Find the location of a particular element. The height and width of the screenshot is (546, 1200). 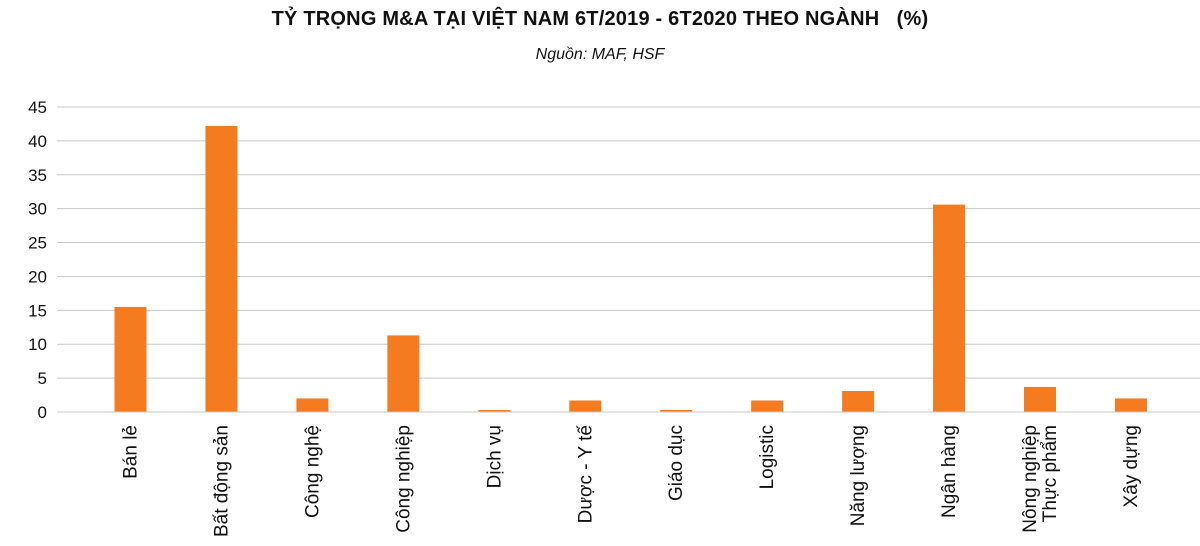

y-tick-label: 10 is located at coordinates (37, 344).